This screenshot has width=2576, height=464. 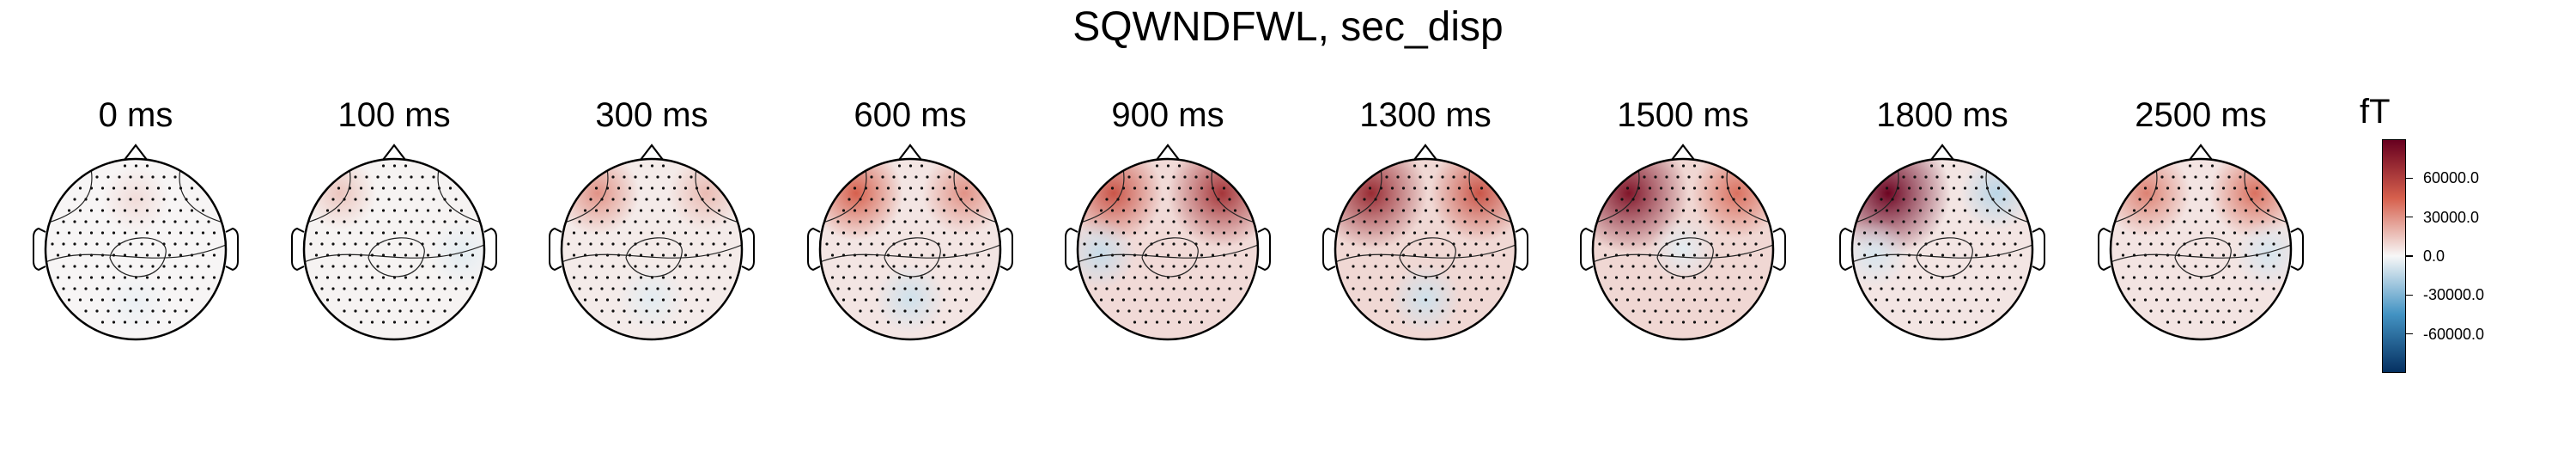 What do you see at coordinates (2451, 178) in the screenshot?
I see `colorbar-tick-label: 60000.0` at bounding box center [2451, 178].